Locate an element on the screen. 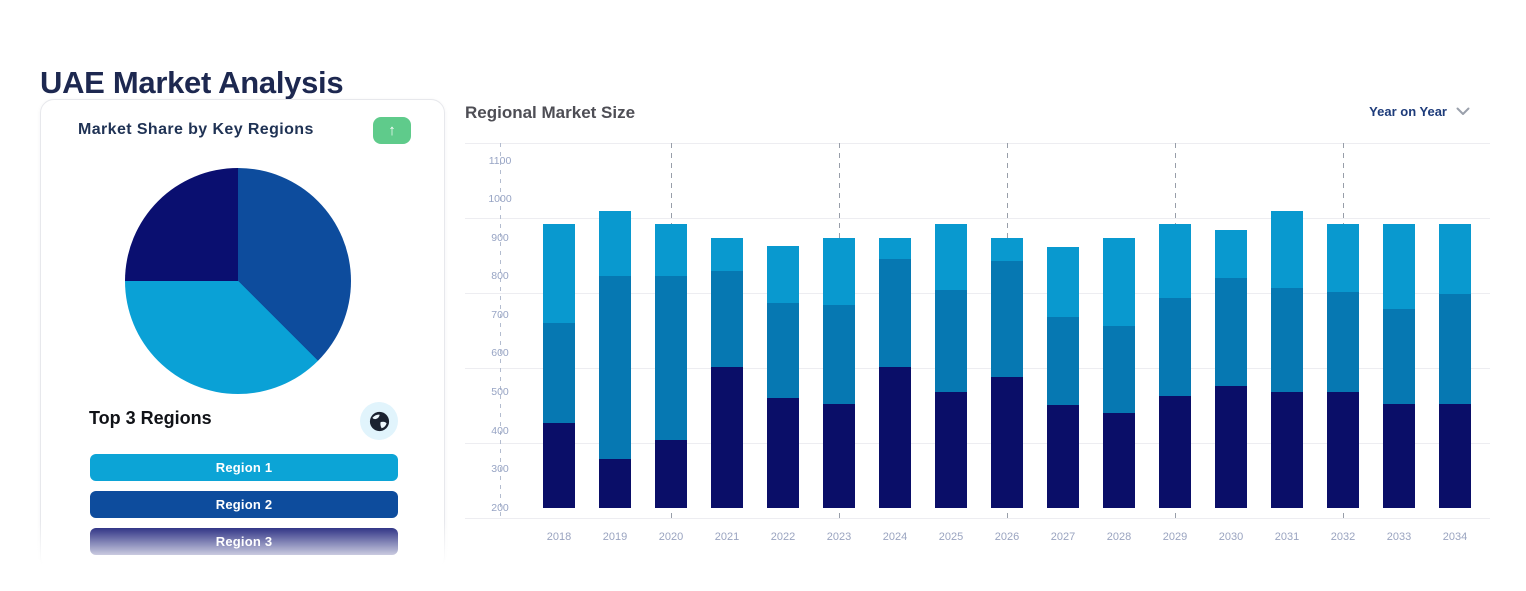 The image size is (1526, 591). region-2-label: Region 2 is located at coordinates (244, 504).